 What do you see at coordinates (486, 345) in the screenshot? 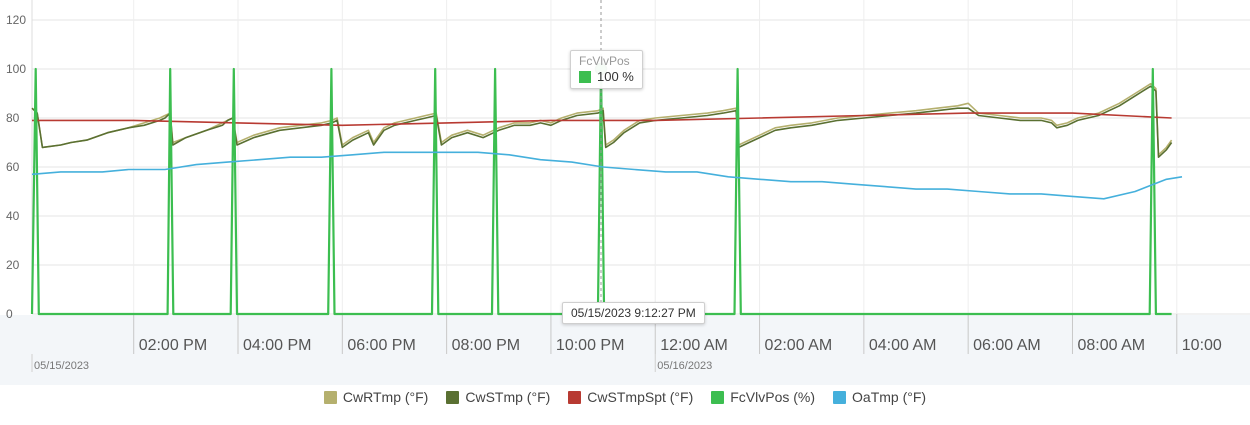
I see `x-tick-label: 08:00 PM` at bounding box center [486, 345].